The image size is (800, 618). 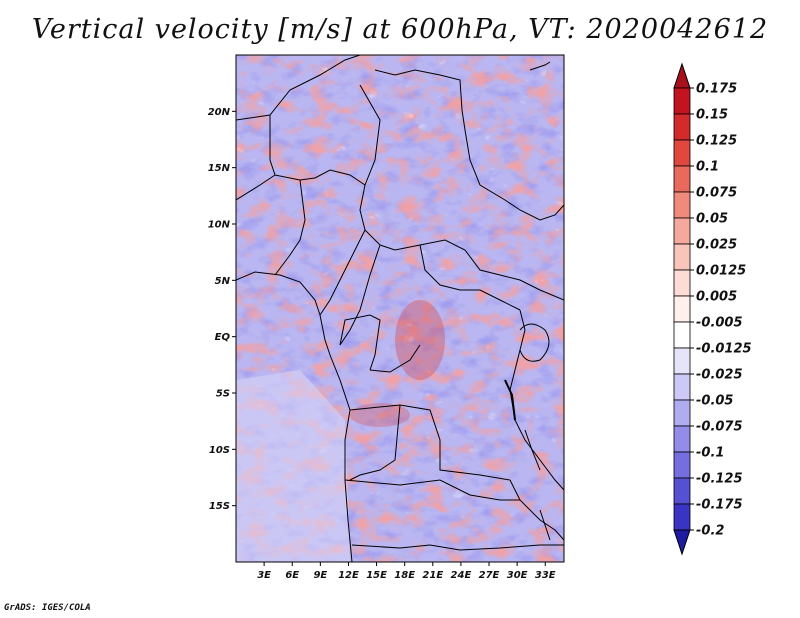 What do you see at coordinates (716, 141) in the screenshot?
I see `colorbar-label: 0.125` at bounding box center [716, 141].